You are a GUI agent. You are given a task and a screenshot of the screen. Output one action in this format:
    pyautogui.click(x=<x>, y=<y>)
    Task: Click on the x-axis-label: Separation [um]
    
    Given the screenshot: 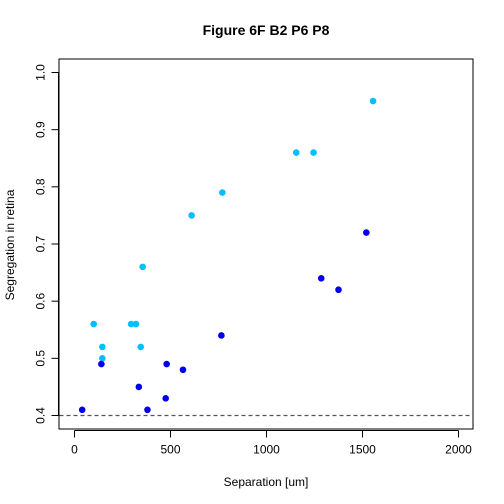 What is the action you would take?
    pyautogui.click(x=266, y=482)
    